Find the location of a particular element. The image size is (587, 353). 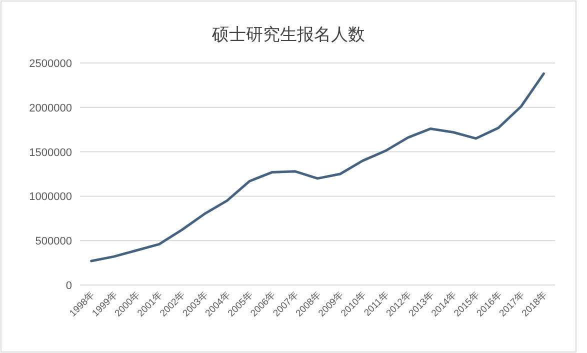

chart-title: 硕士研究生报名人数 is located at coordinates (288, 34).